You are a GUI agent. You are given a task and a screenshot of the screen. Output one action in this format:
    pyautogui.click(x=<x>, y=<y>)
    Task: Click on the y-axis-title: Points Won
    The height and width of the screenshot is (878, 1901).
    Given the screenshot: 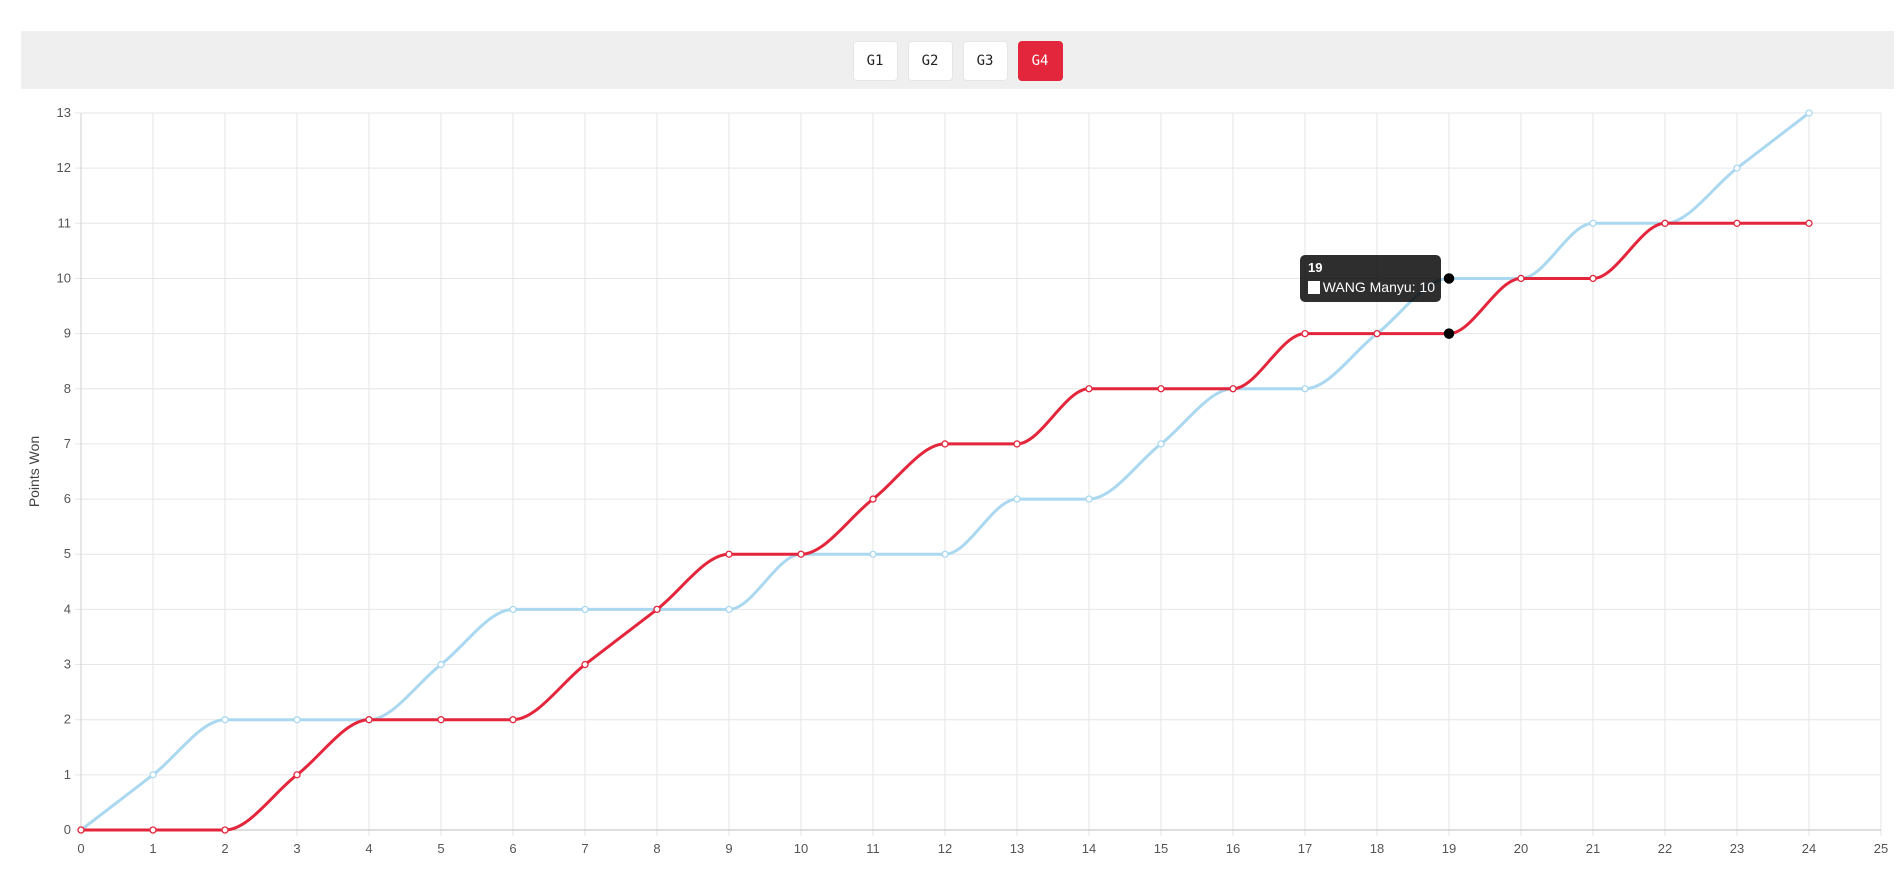 What is the action you would take?
    pyautogui.click(x=34, y=471)
    